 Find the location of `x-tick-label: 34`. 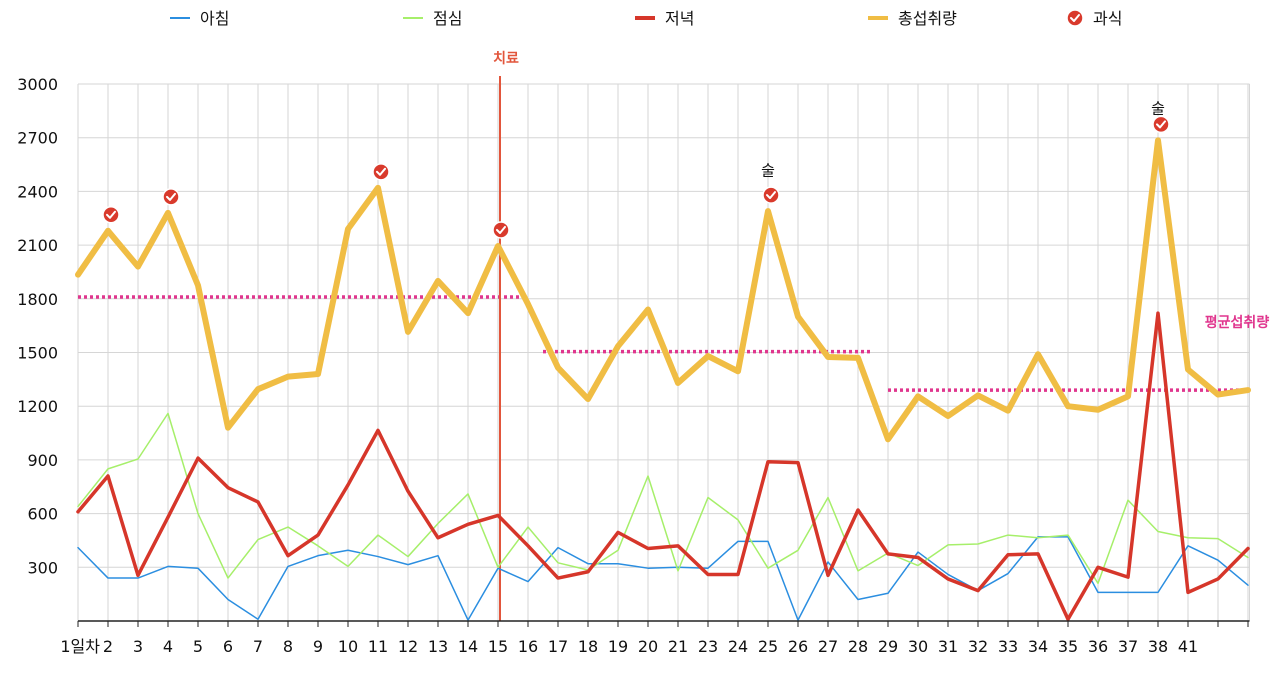

x-tick-label: 34 is located at coordinates (1038, 646).